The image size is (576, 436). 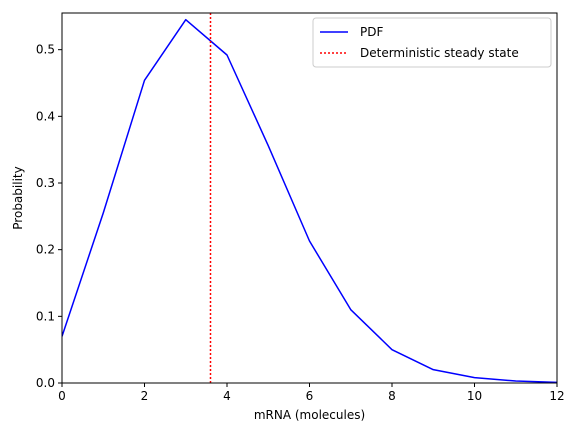 I want to click on legend-label-steady-state: Deterministic steady state, so click(x=439, y=53).